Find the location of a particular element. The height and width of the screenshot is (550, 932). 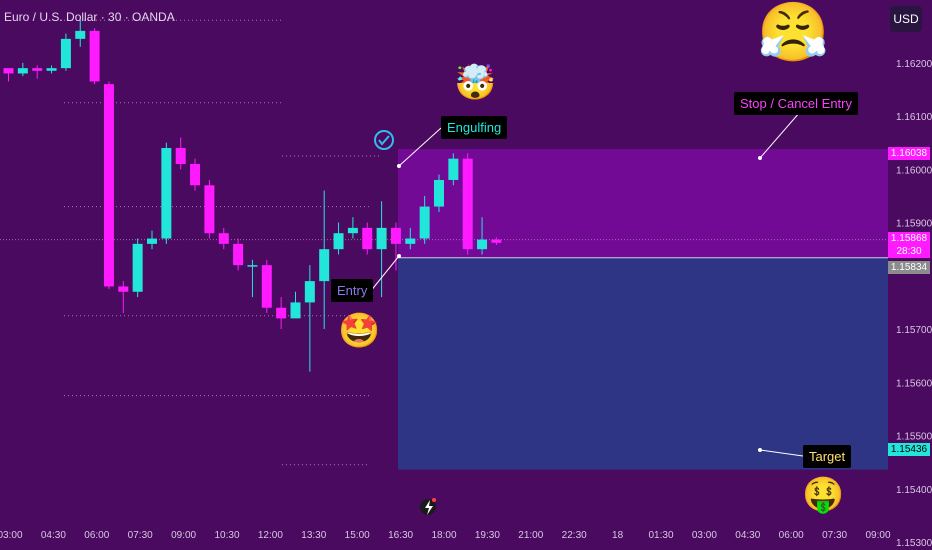

price-axis is located at coordinates (910, 275).